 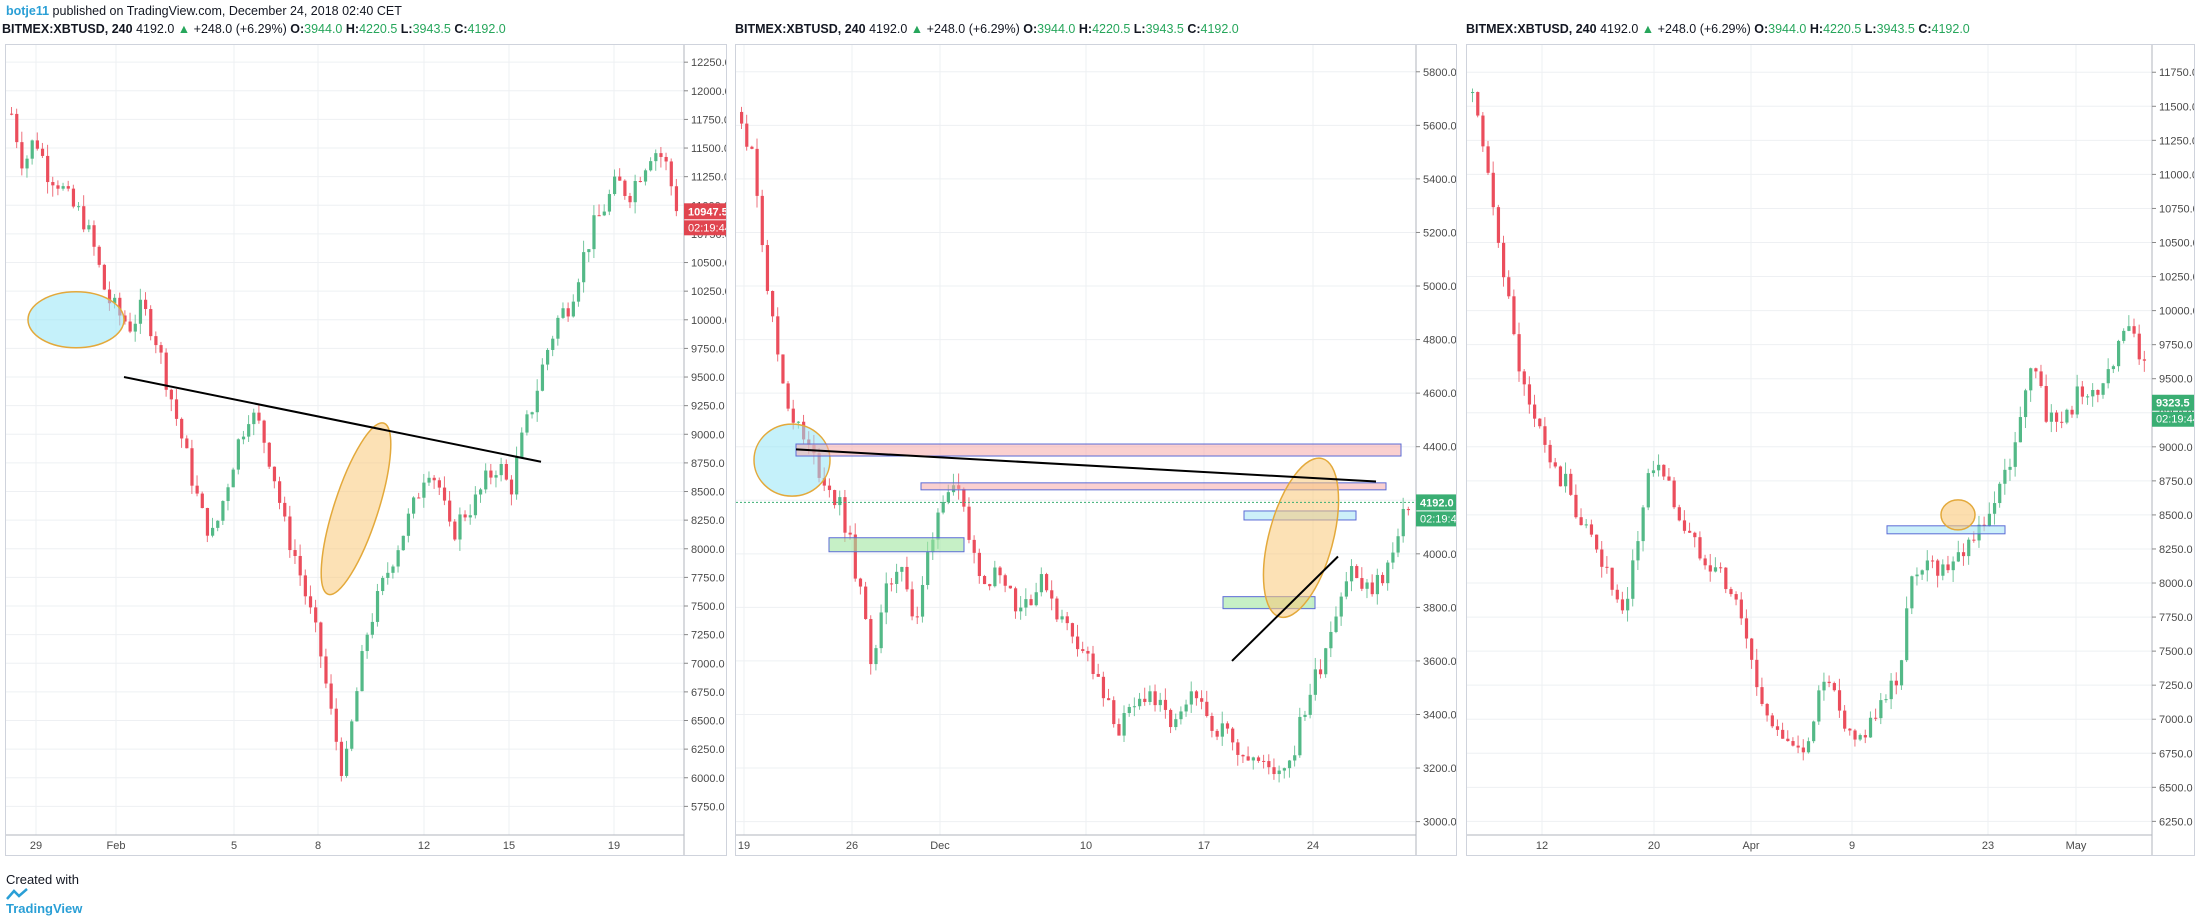 What do you see at coordinates (28, 11) in the screenshot?
I see `author-link: botje11` at bounding box center [28, 11].